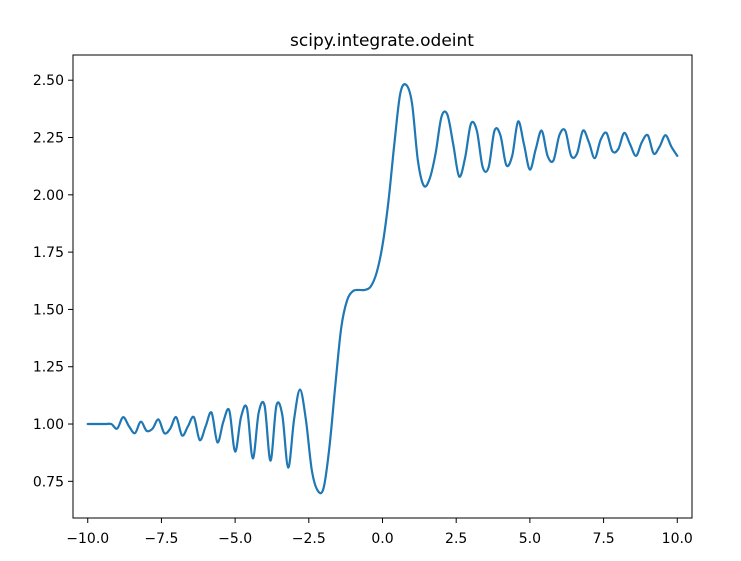 The height and width of the screenshot is (561, 741). Describe the element at coordinates (530, 539) in the screenshot. I see `x-tick-label: 5.0` at that location.